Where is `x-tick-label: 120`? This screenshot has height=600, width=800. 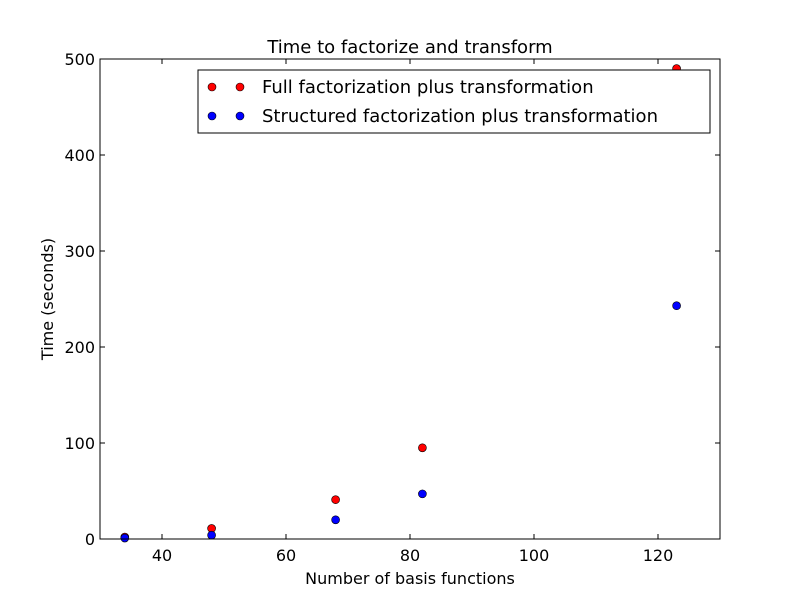
x-tick-label: 120 is located at coordinates (658, 555).